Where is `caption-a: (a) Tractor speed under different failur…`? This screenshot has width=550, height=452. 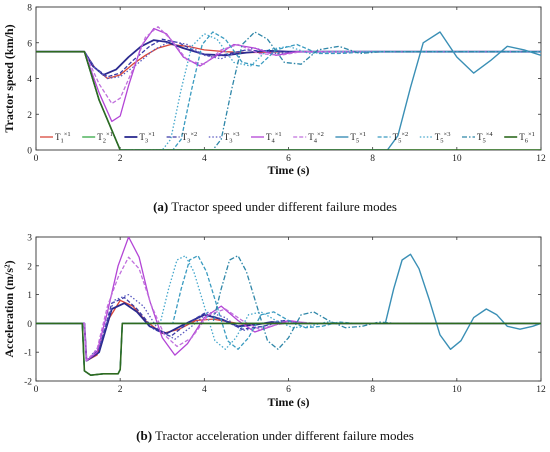 caption-a: (a) Tractor speed under different failur… is located at coordinates (275, 206).